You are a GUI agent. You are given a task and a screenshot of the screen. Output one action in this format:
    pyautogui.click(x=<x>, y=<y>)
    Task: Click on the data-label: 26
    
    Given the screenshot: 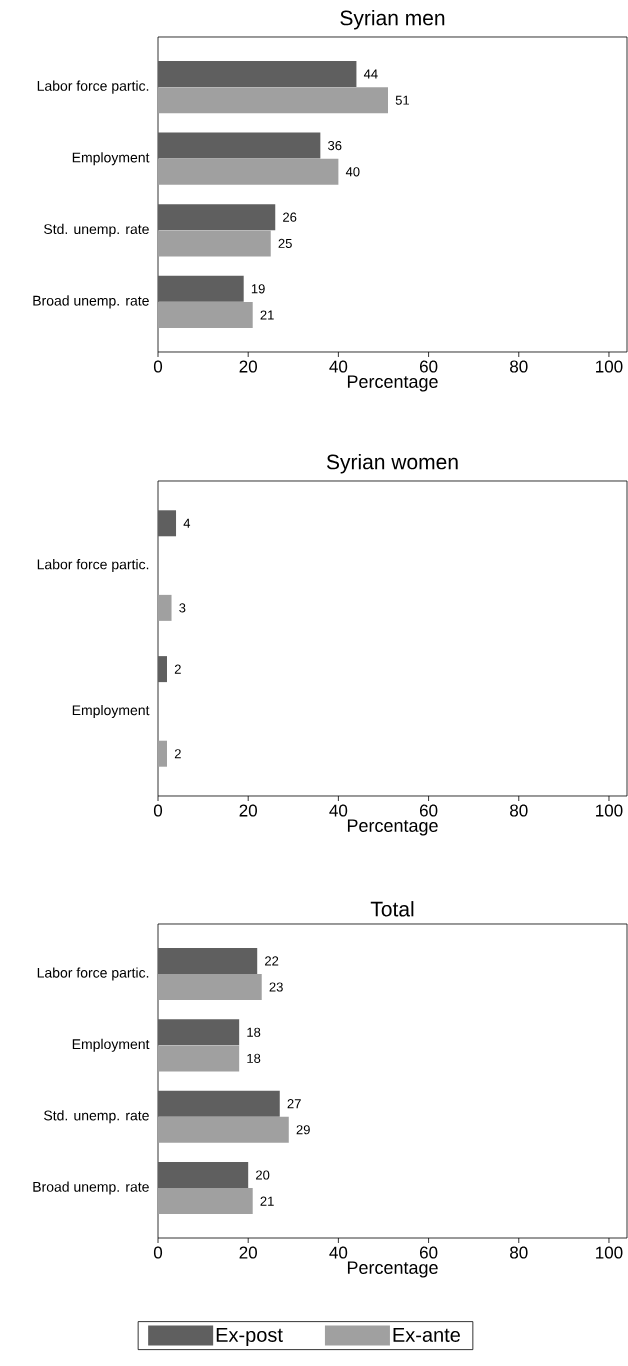 What is the action you would take?
    pyautogui.click(x=290, y=217)
    